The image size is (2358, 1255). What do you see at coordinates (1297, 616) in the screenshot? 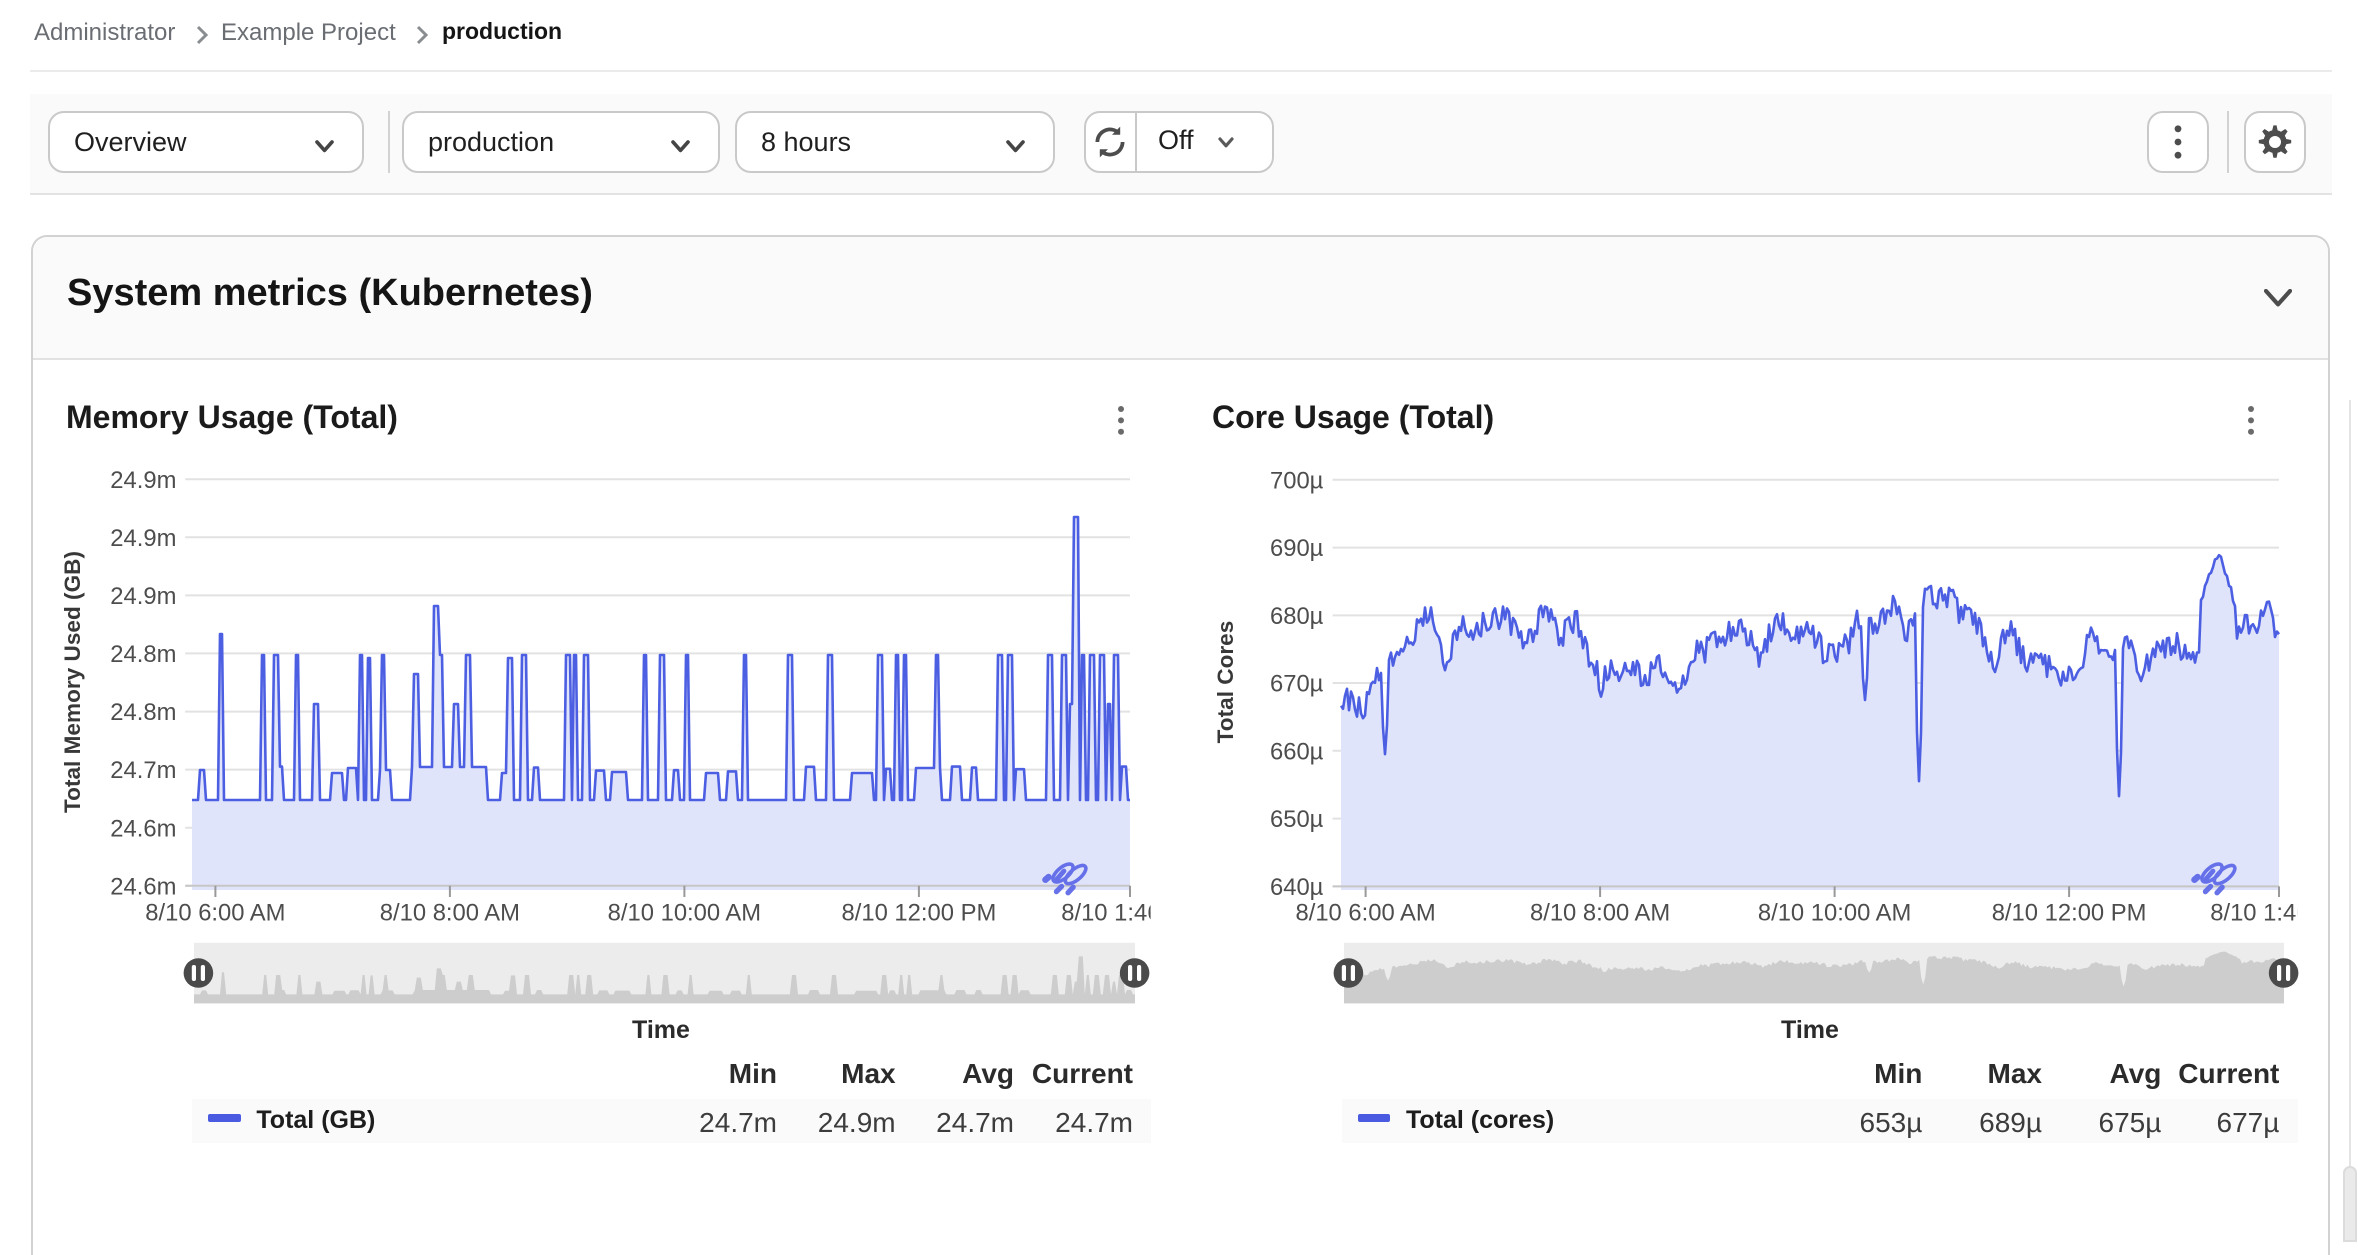
I see `svg-text: 680µ` at bounding box center [1297, 616].